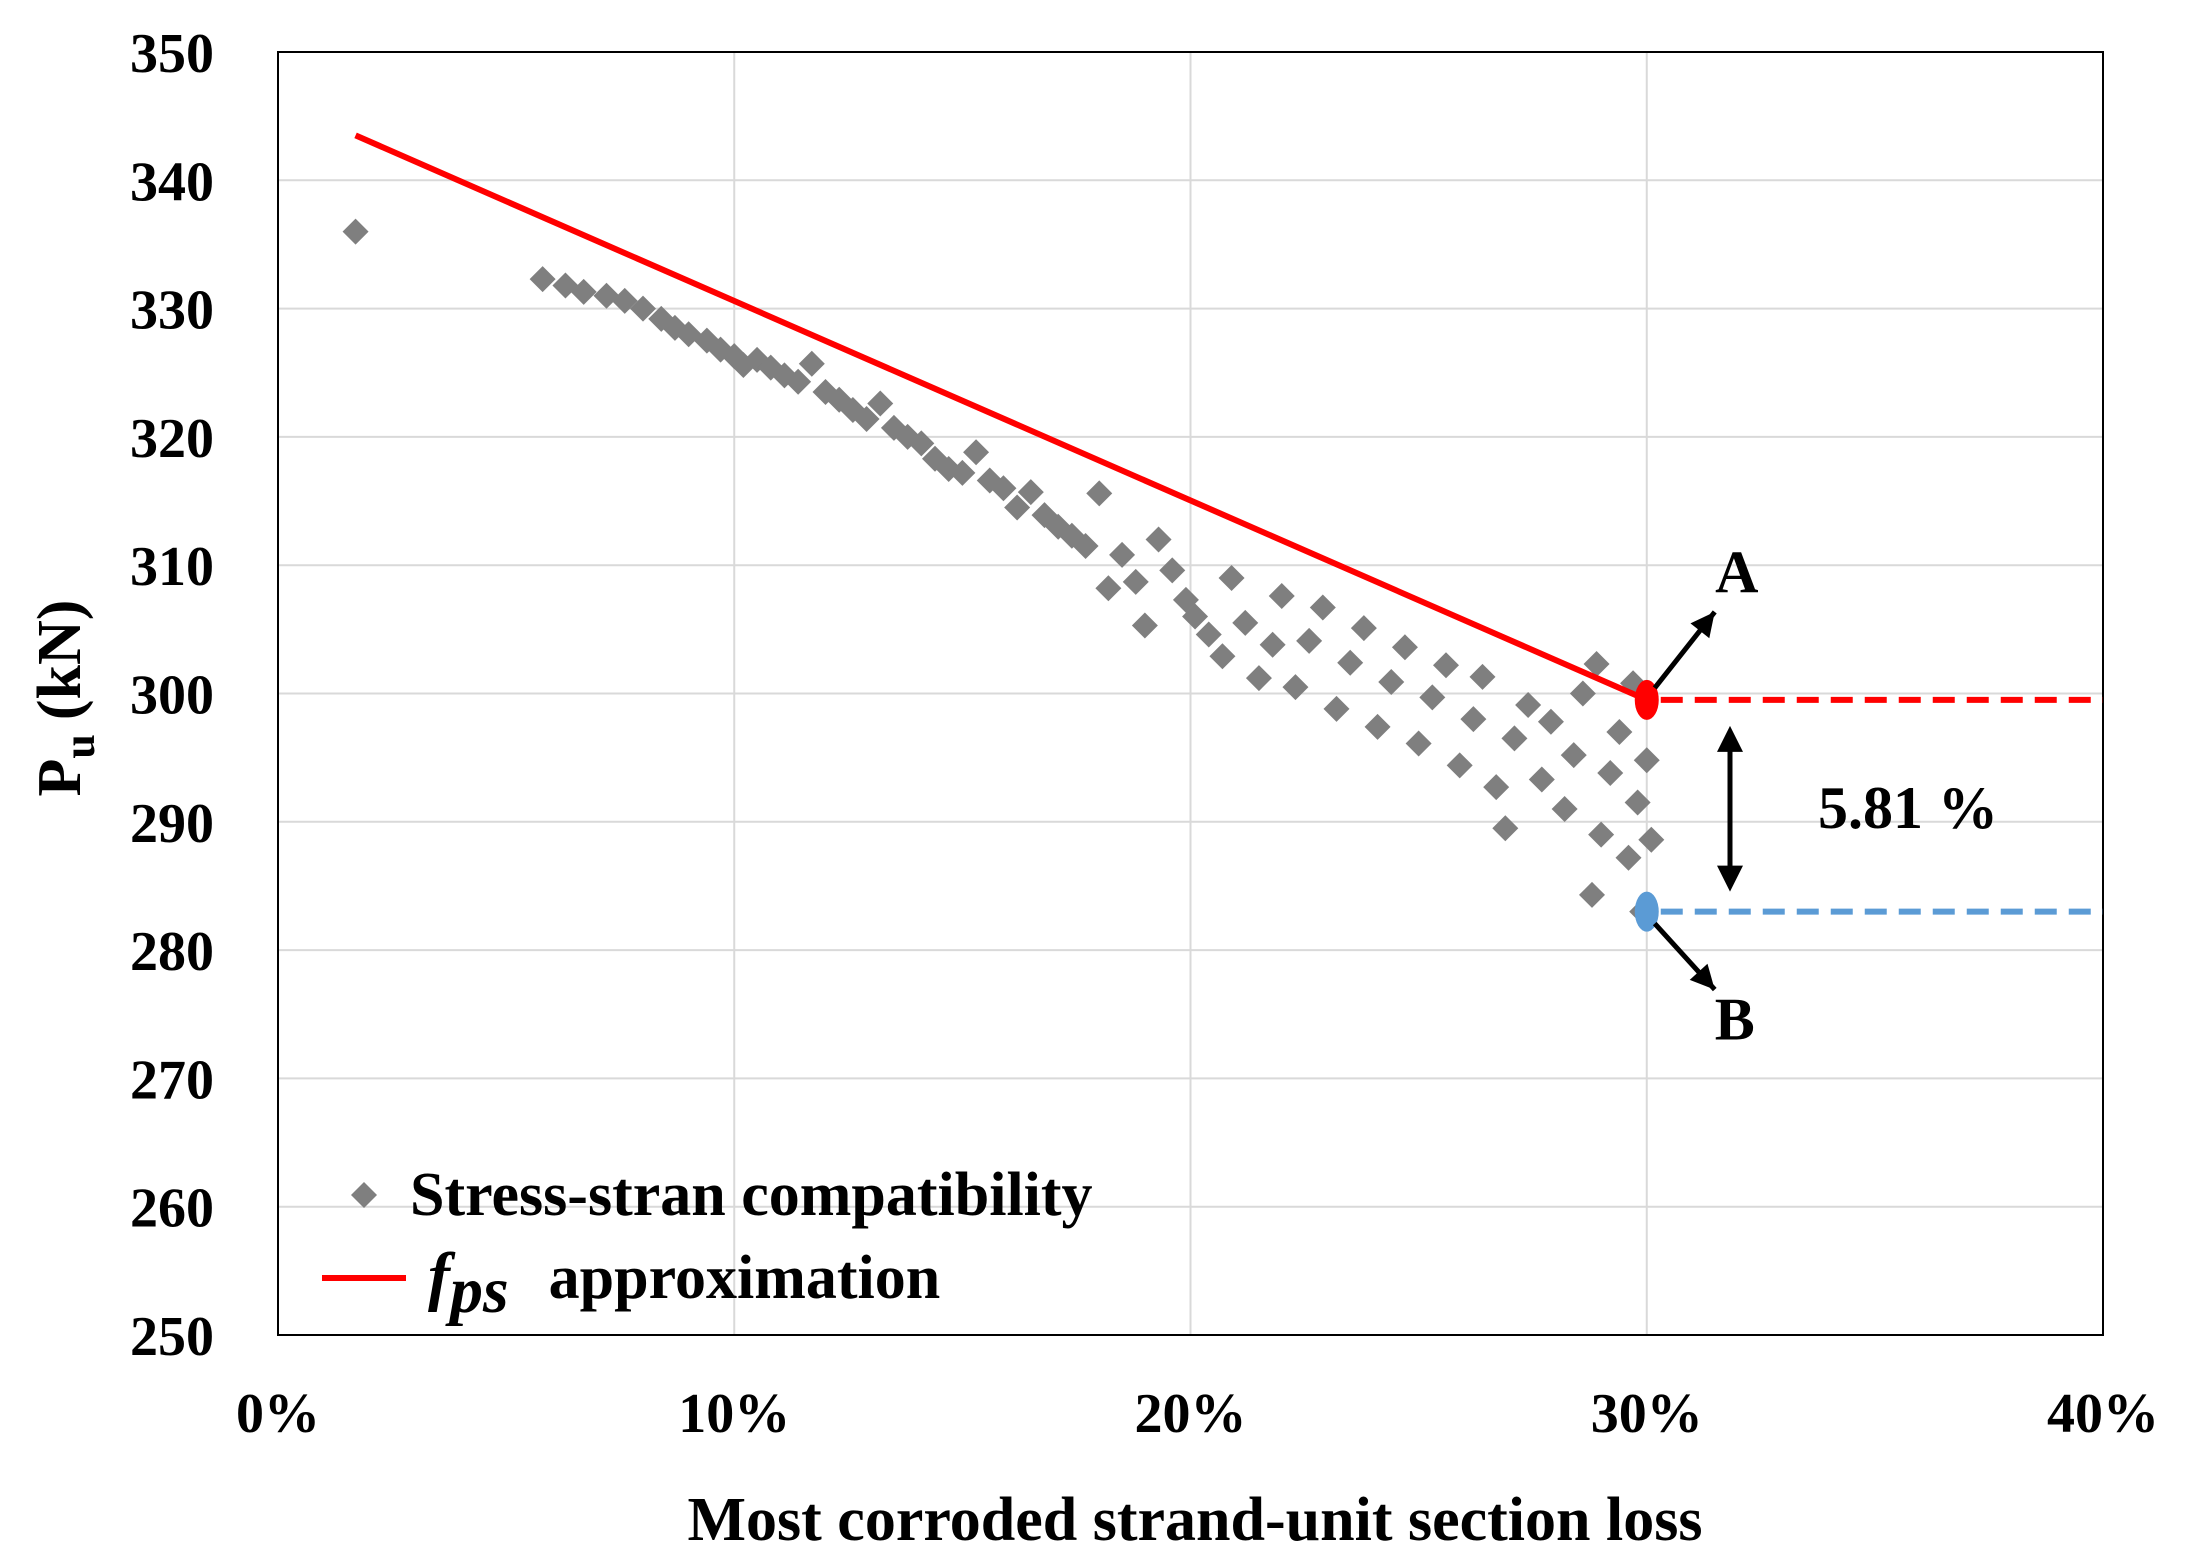 The height and width of the screenshot is (1560, 2190). I want to click on label-b: B, so click(1735, 1020).